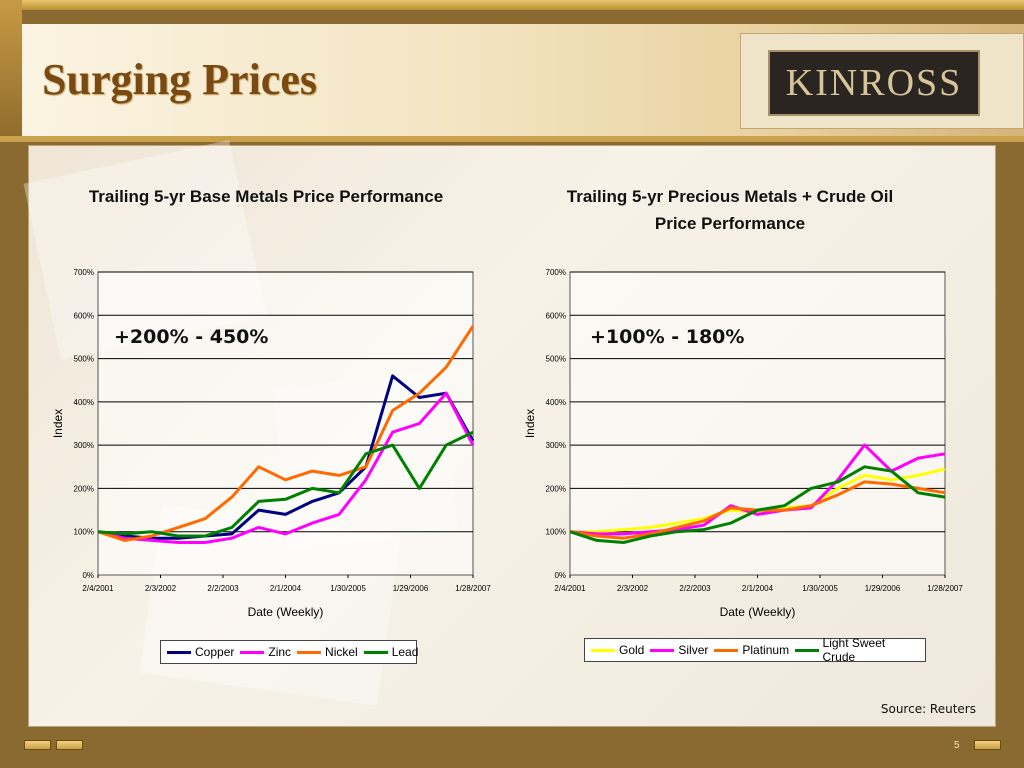 Image resolution: width=1024 pixels, height=768 pixels. What do you see at coordinates (215, 652) in the screenshot?
I see `legend-label: Copper` at bounding box center [215, 652].